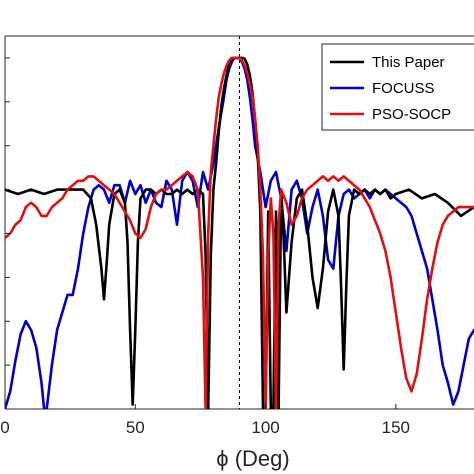 The width and height of the screenshot is (474, 474). I want to click on legend-label: FOCUSS, so click(403, 88).